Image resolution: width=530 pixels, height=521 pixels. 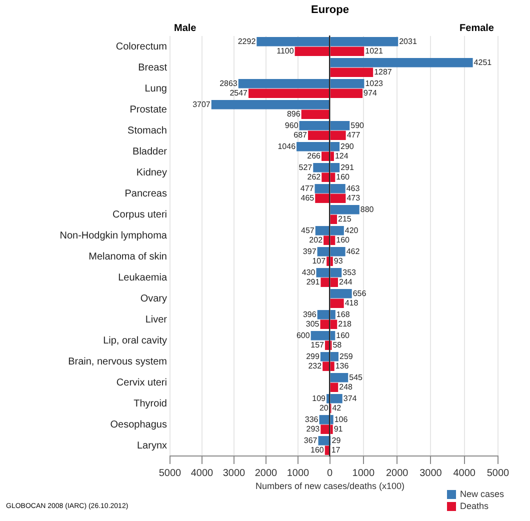 I want to click on data-label: 124, so click(x=342, y=156).